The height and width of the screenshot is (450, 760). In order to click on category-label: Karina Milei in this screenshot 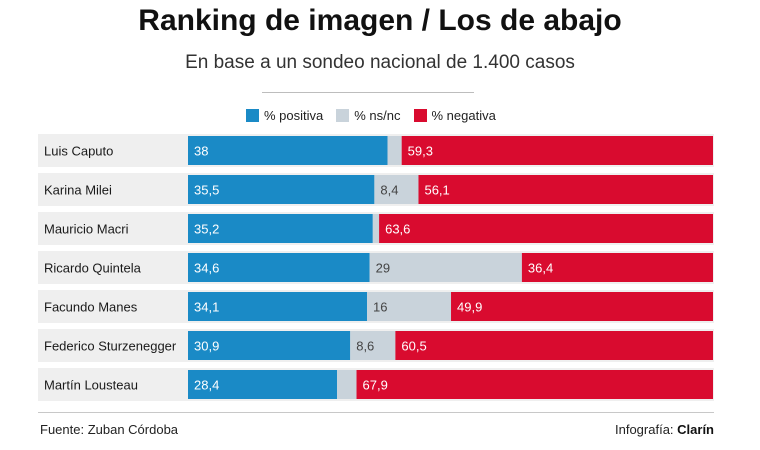, I will do `click(78, 190)`.